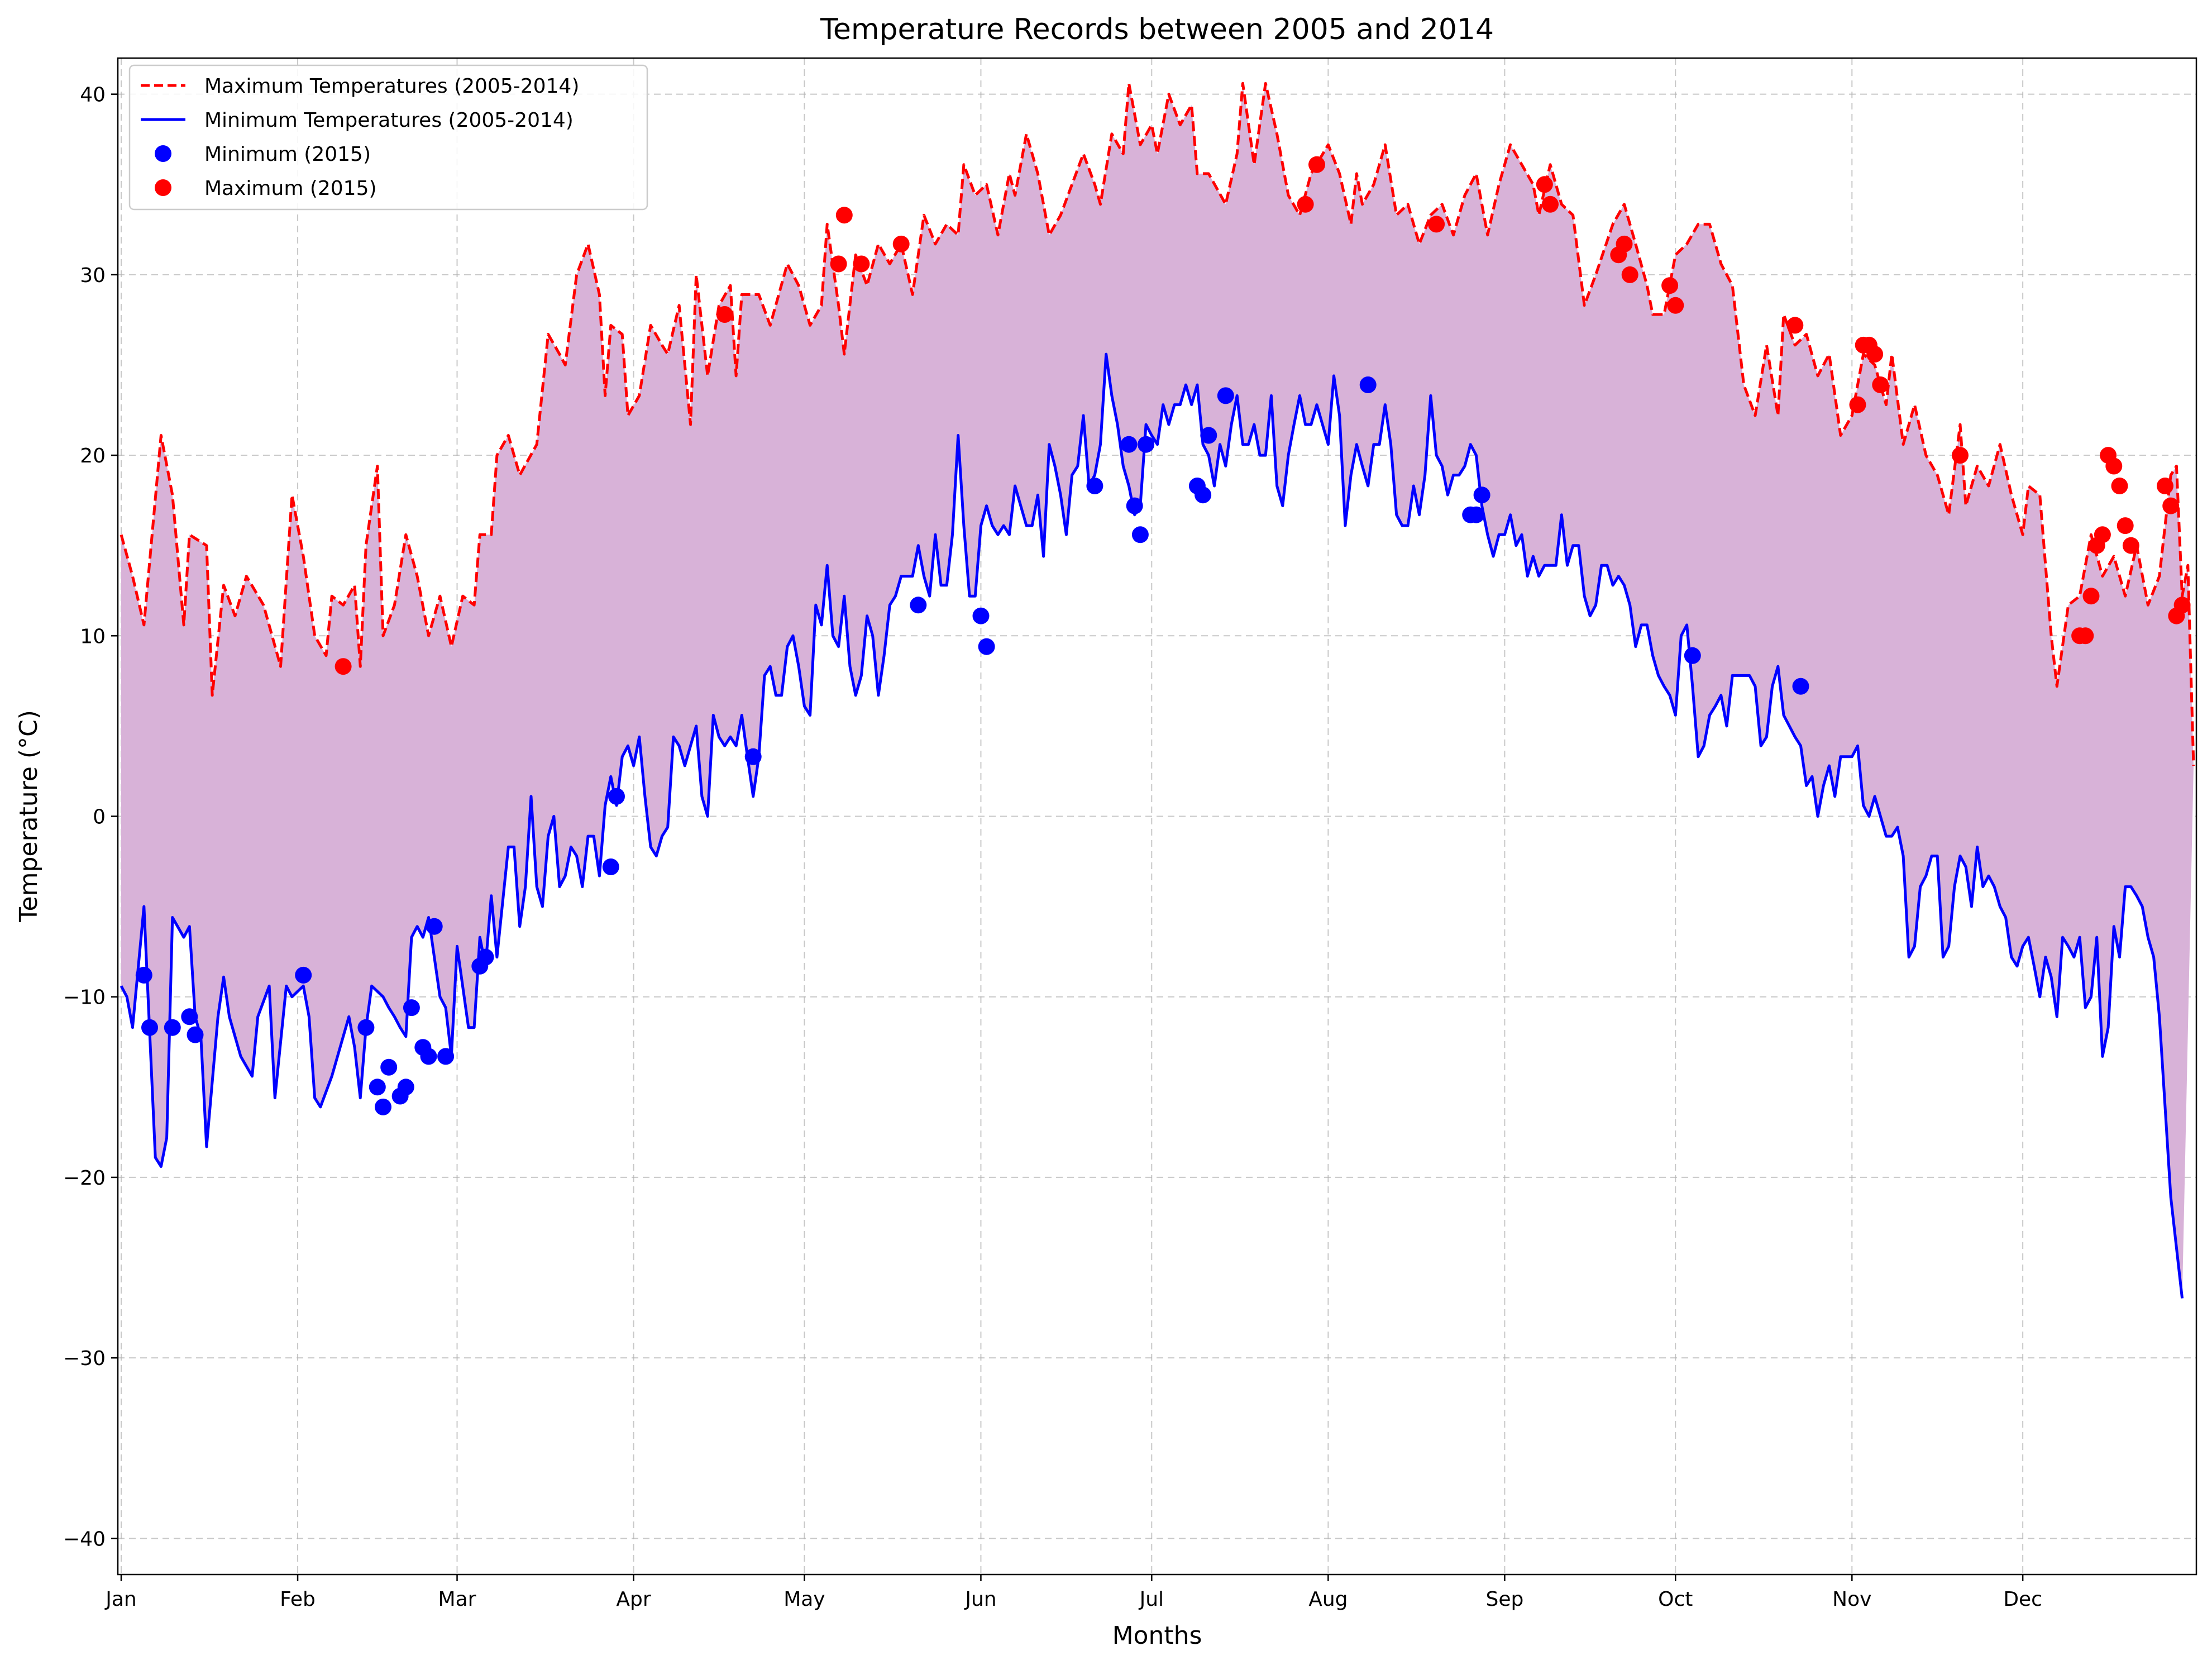 The height and width of the screenshot is (1665, 2212). I want to click on legend-box, so click(388, 137).